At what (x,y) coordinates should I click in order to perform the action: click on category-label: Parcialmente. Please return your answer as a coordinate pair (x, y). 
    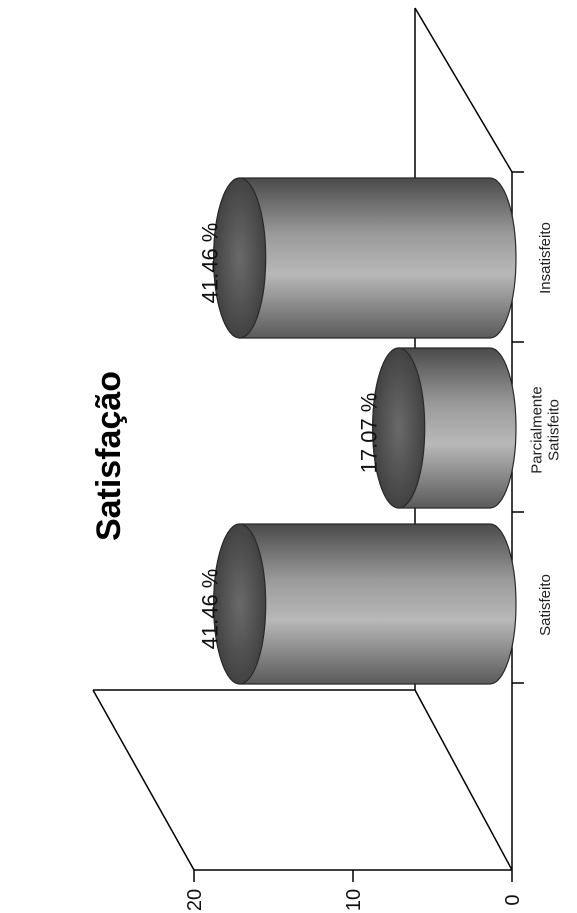
    Looking at the image, I should click on (537, 430).